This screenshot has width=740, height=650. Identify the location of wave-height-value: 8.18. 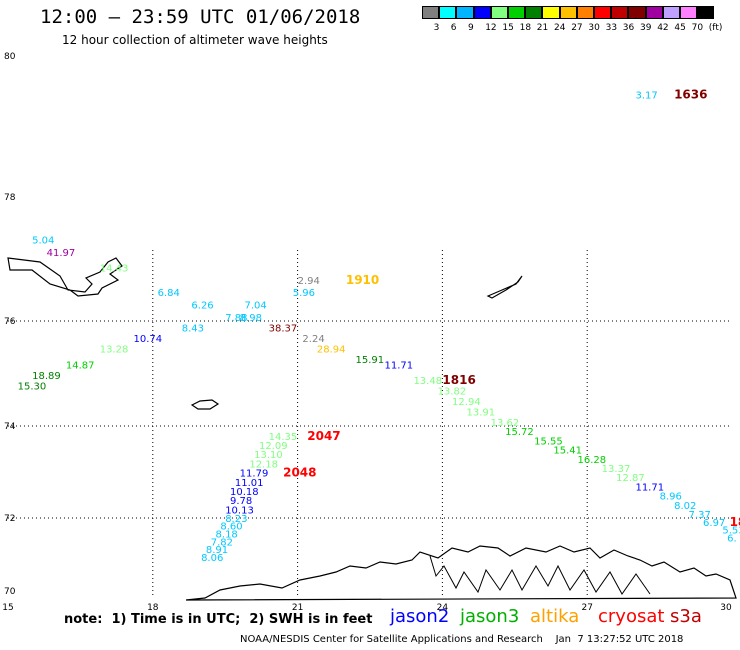
(227, 535).